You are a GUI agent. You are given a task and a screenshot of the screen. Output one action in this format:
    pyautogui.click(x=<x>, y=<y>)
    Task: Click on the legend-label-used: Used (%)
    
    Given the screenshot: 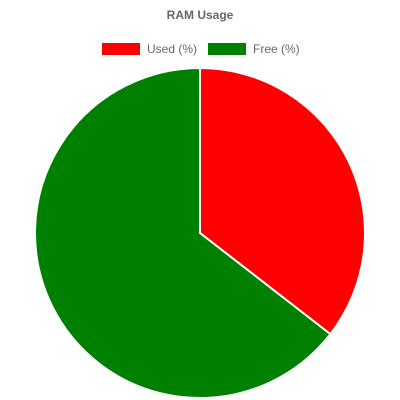 What is the action you would take?
    pyautogui.click(x=172, y=49)
    